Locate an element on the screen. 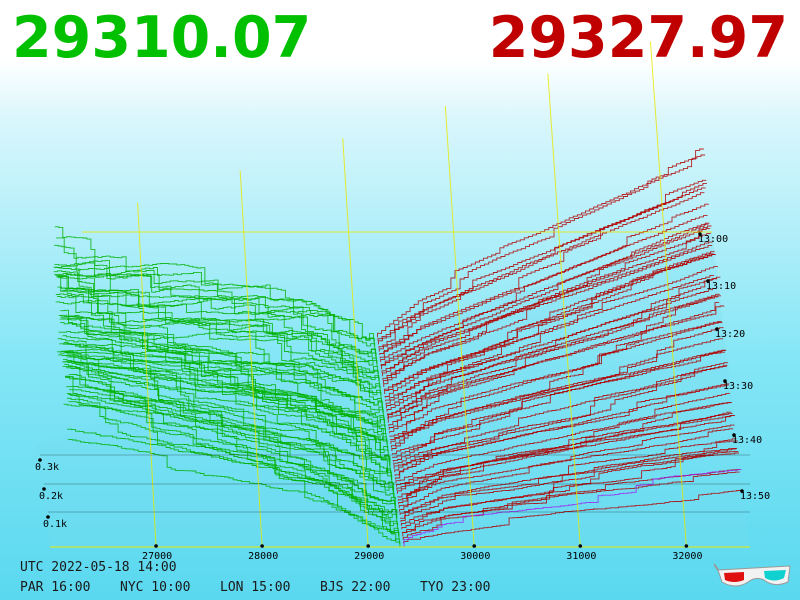  depth-tick-label: 0.1k is located at coordinates (55, 524).